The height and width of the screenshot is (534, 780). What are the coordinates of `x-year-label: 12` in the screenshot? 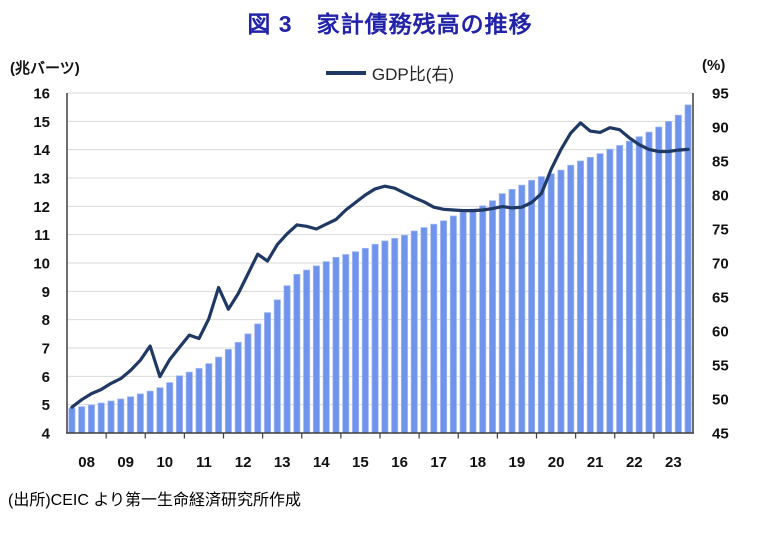 It's located at (243, 462).